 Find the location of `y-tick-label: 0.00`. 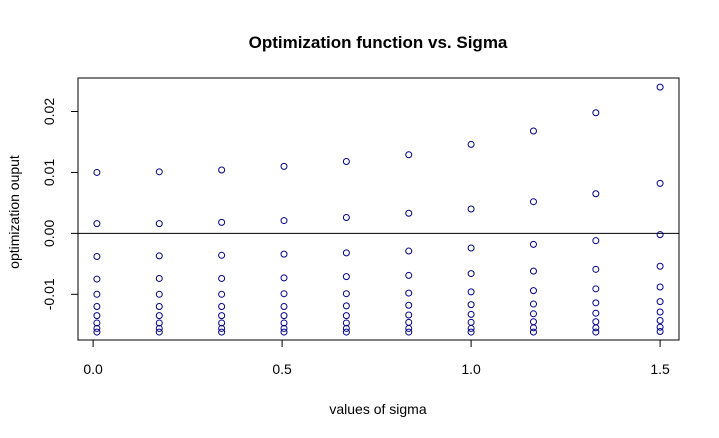

y-tick-label: 0.00 is located at coordinates (49, 233).